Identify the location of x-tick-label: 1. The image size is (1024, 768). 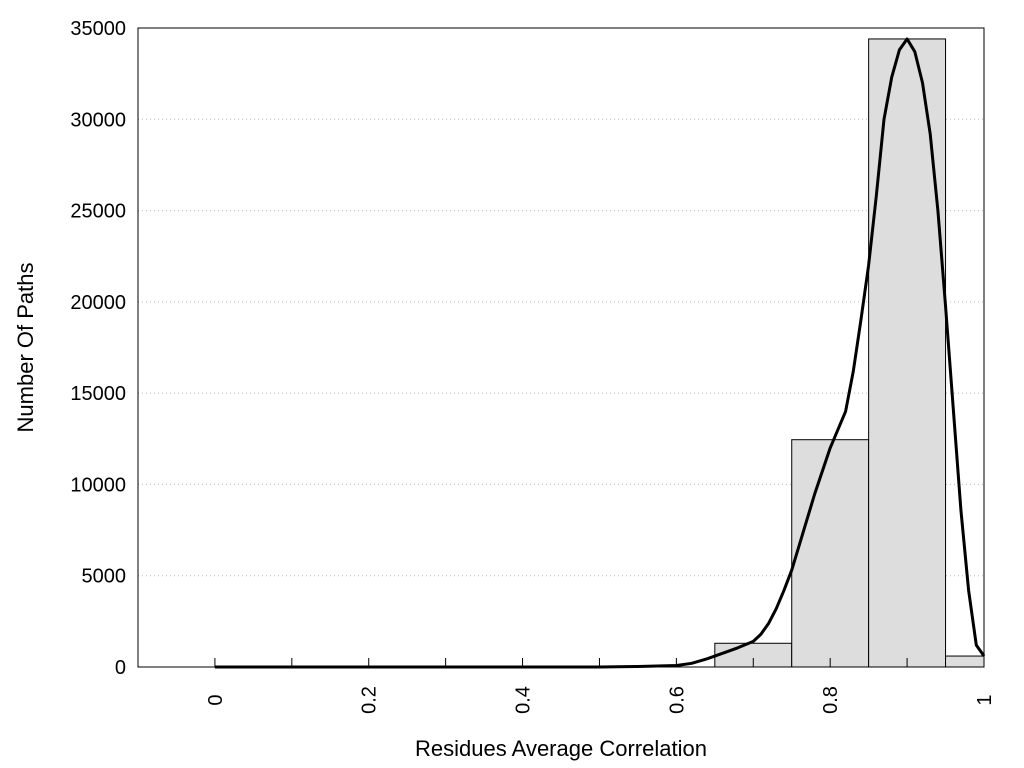
(985, 699).